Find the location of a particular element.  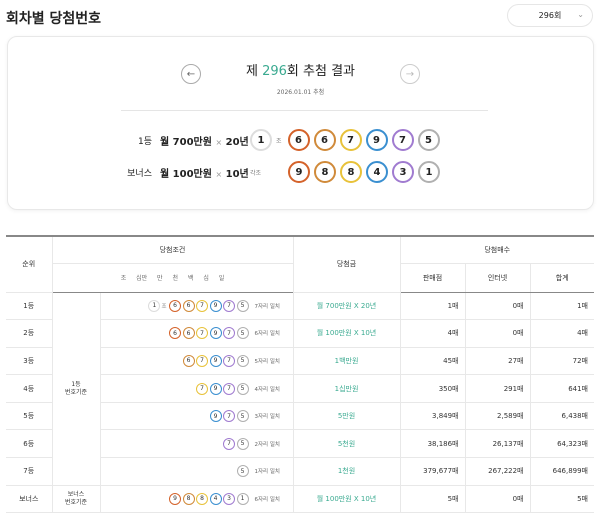

match-label: 3자리 일치 is located at coordinates (267, 417).